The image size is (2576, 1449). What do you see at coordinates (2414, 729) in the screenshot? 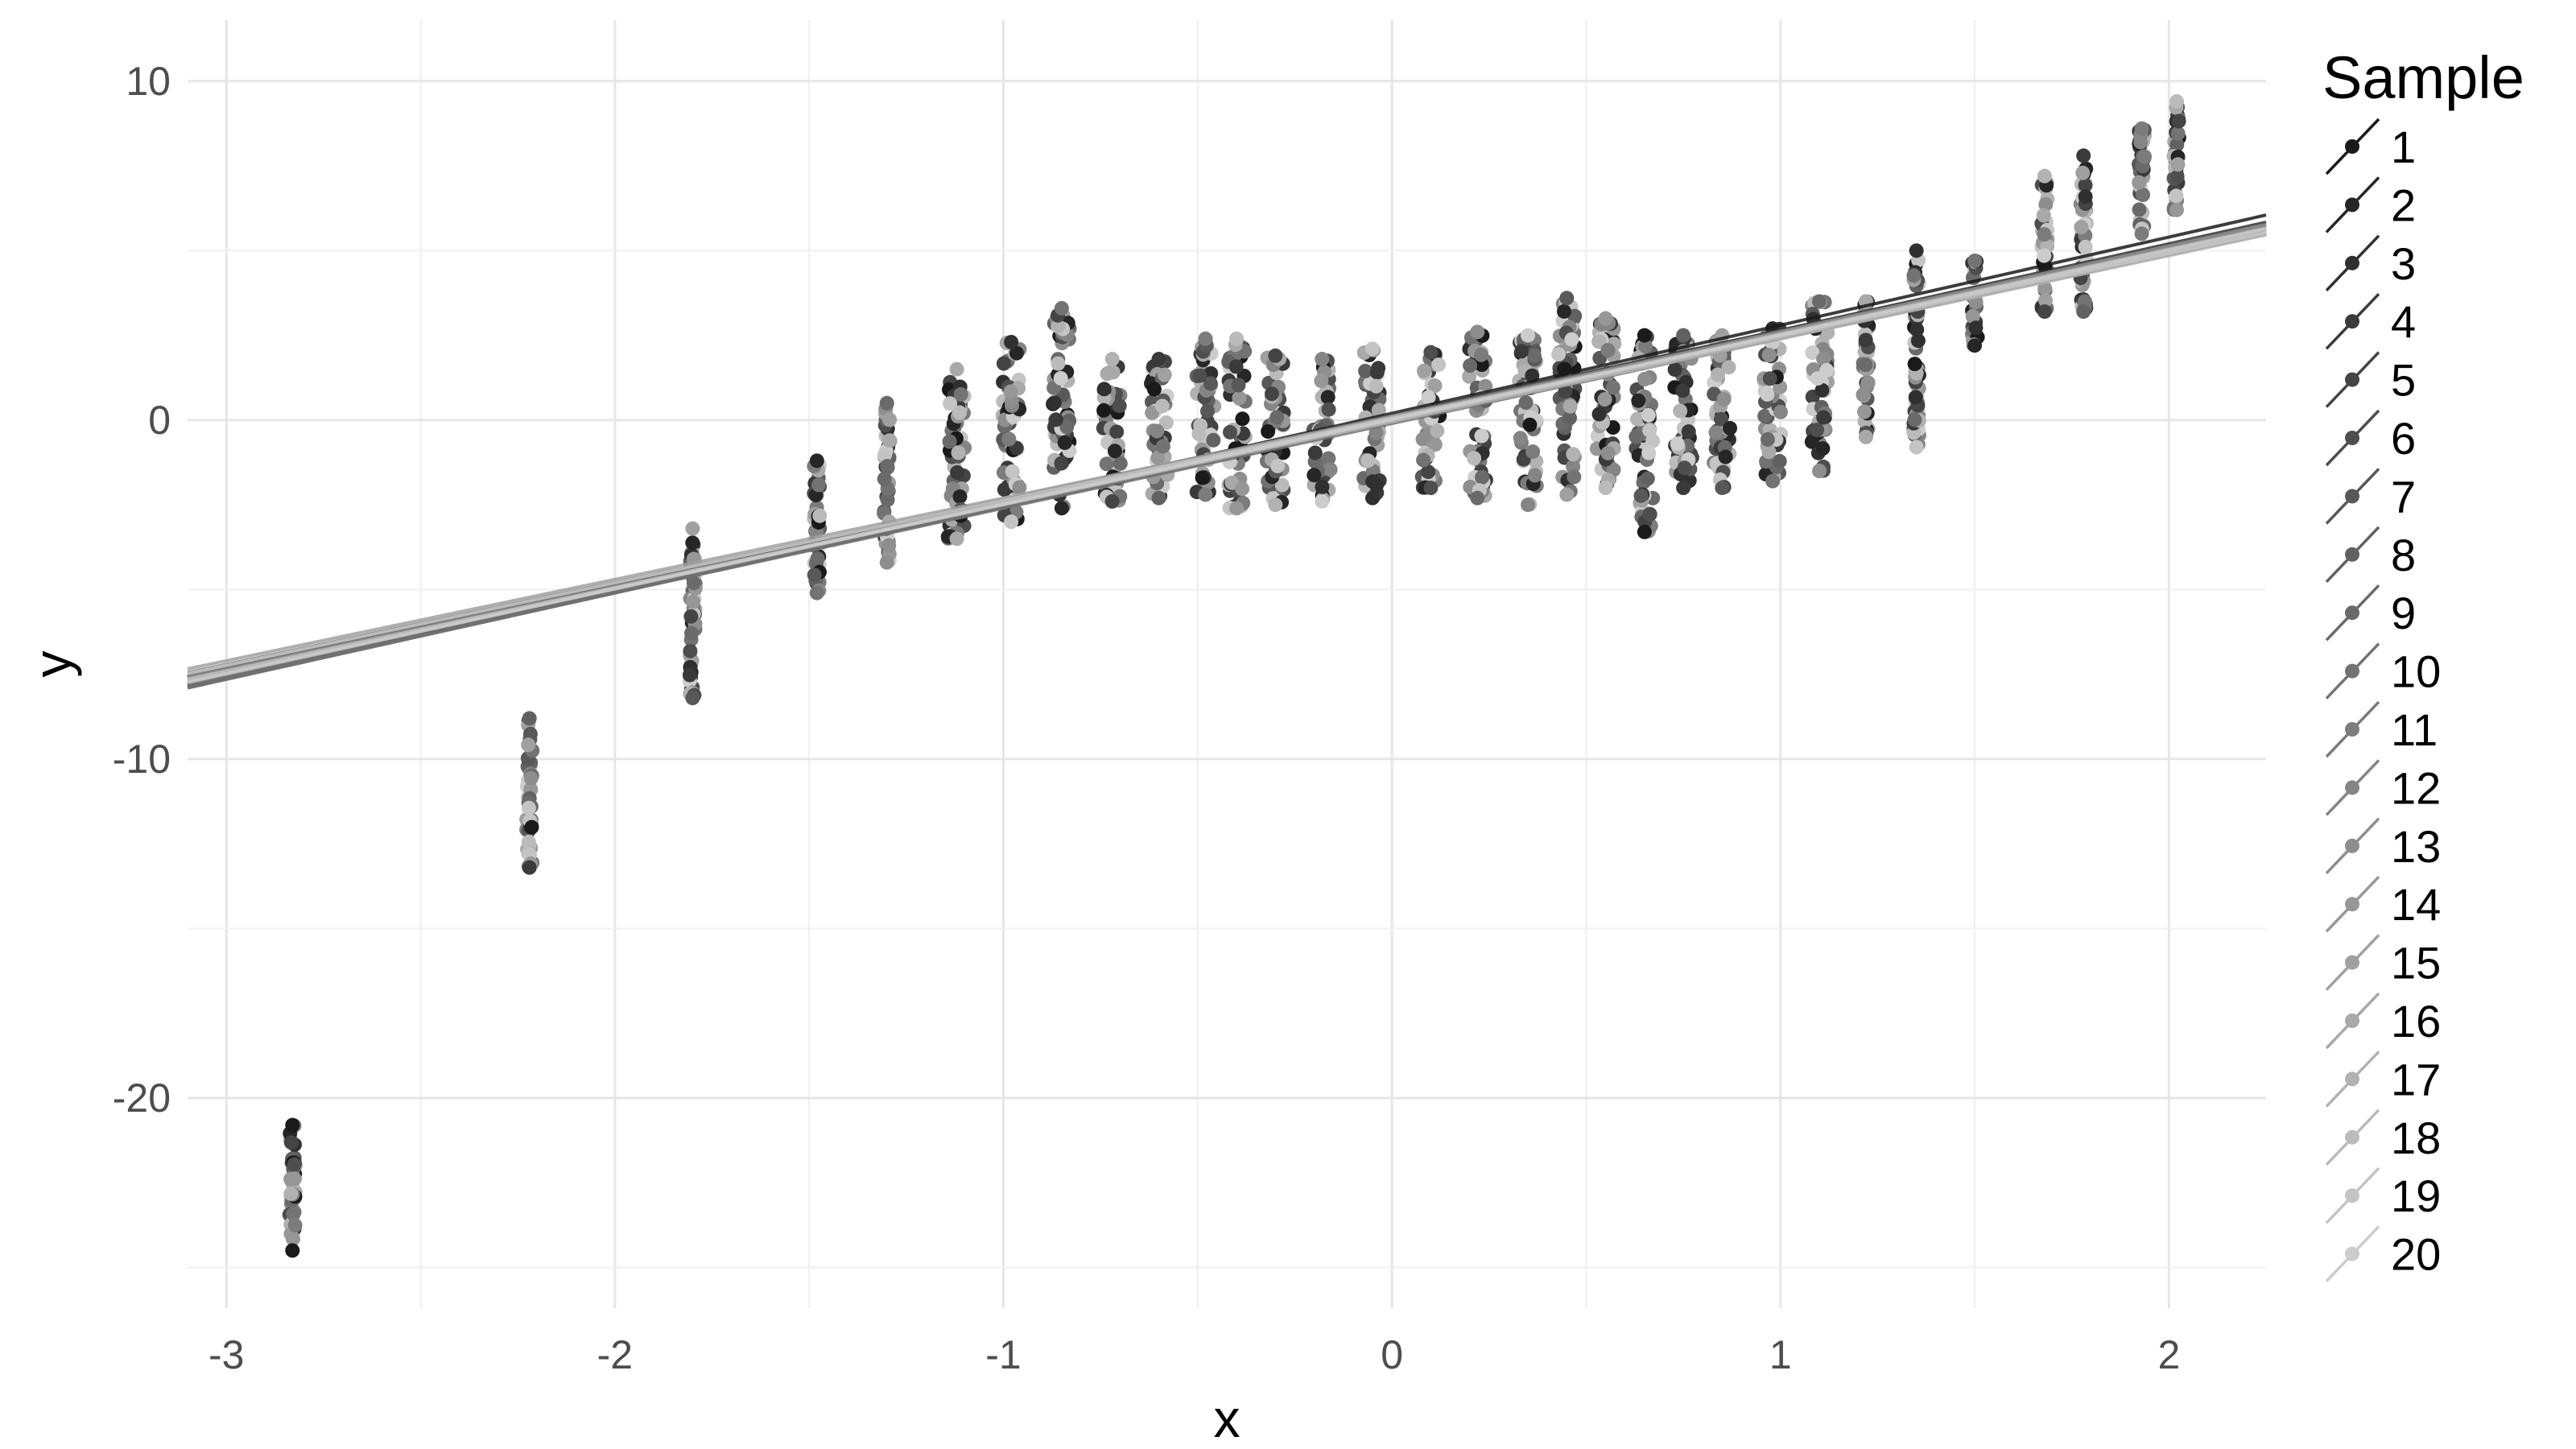
I see `legend-label: 11` at bounding box center [2414, 729].